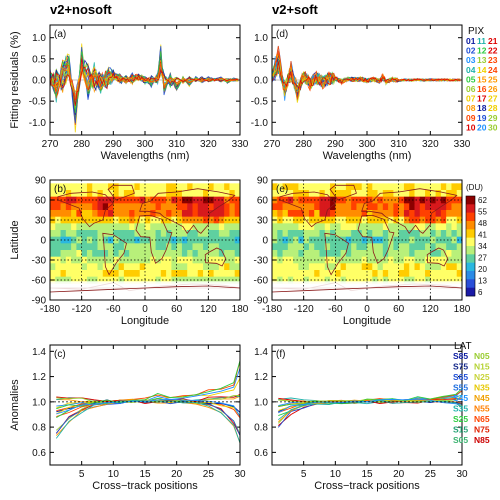 This screenshot has width=500, height=500. What do you see at coordinates (145, 474) in the screenshot?
I see `x-tick-label: 15` at bounding box center [145, 474].